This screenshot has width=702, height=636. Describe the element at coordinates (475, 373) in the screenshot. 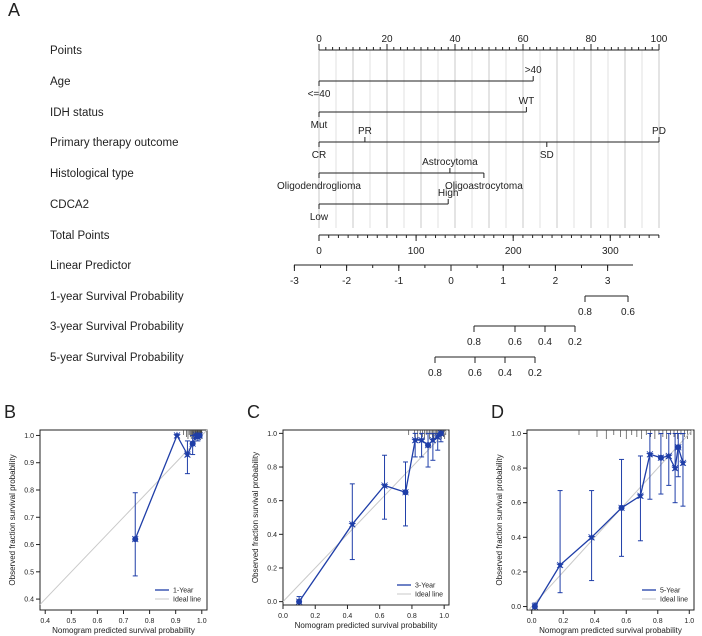

I see `tick-label: 0.6` at that location.